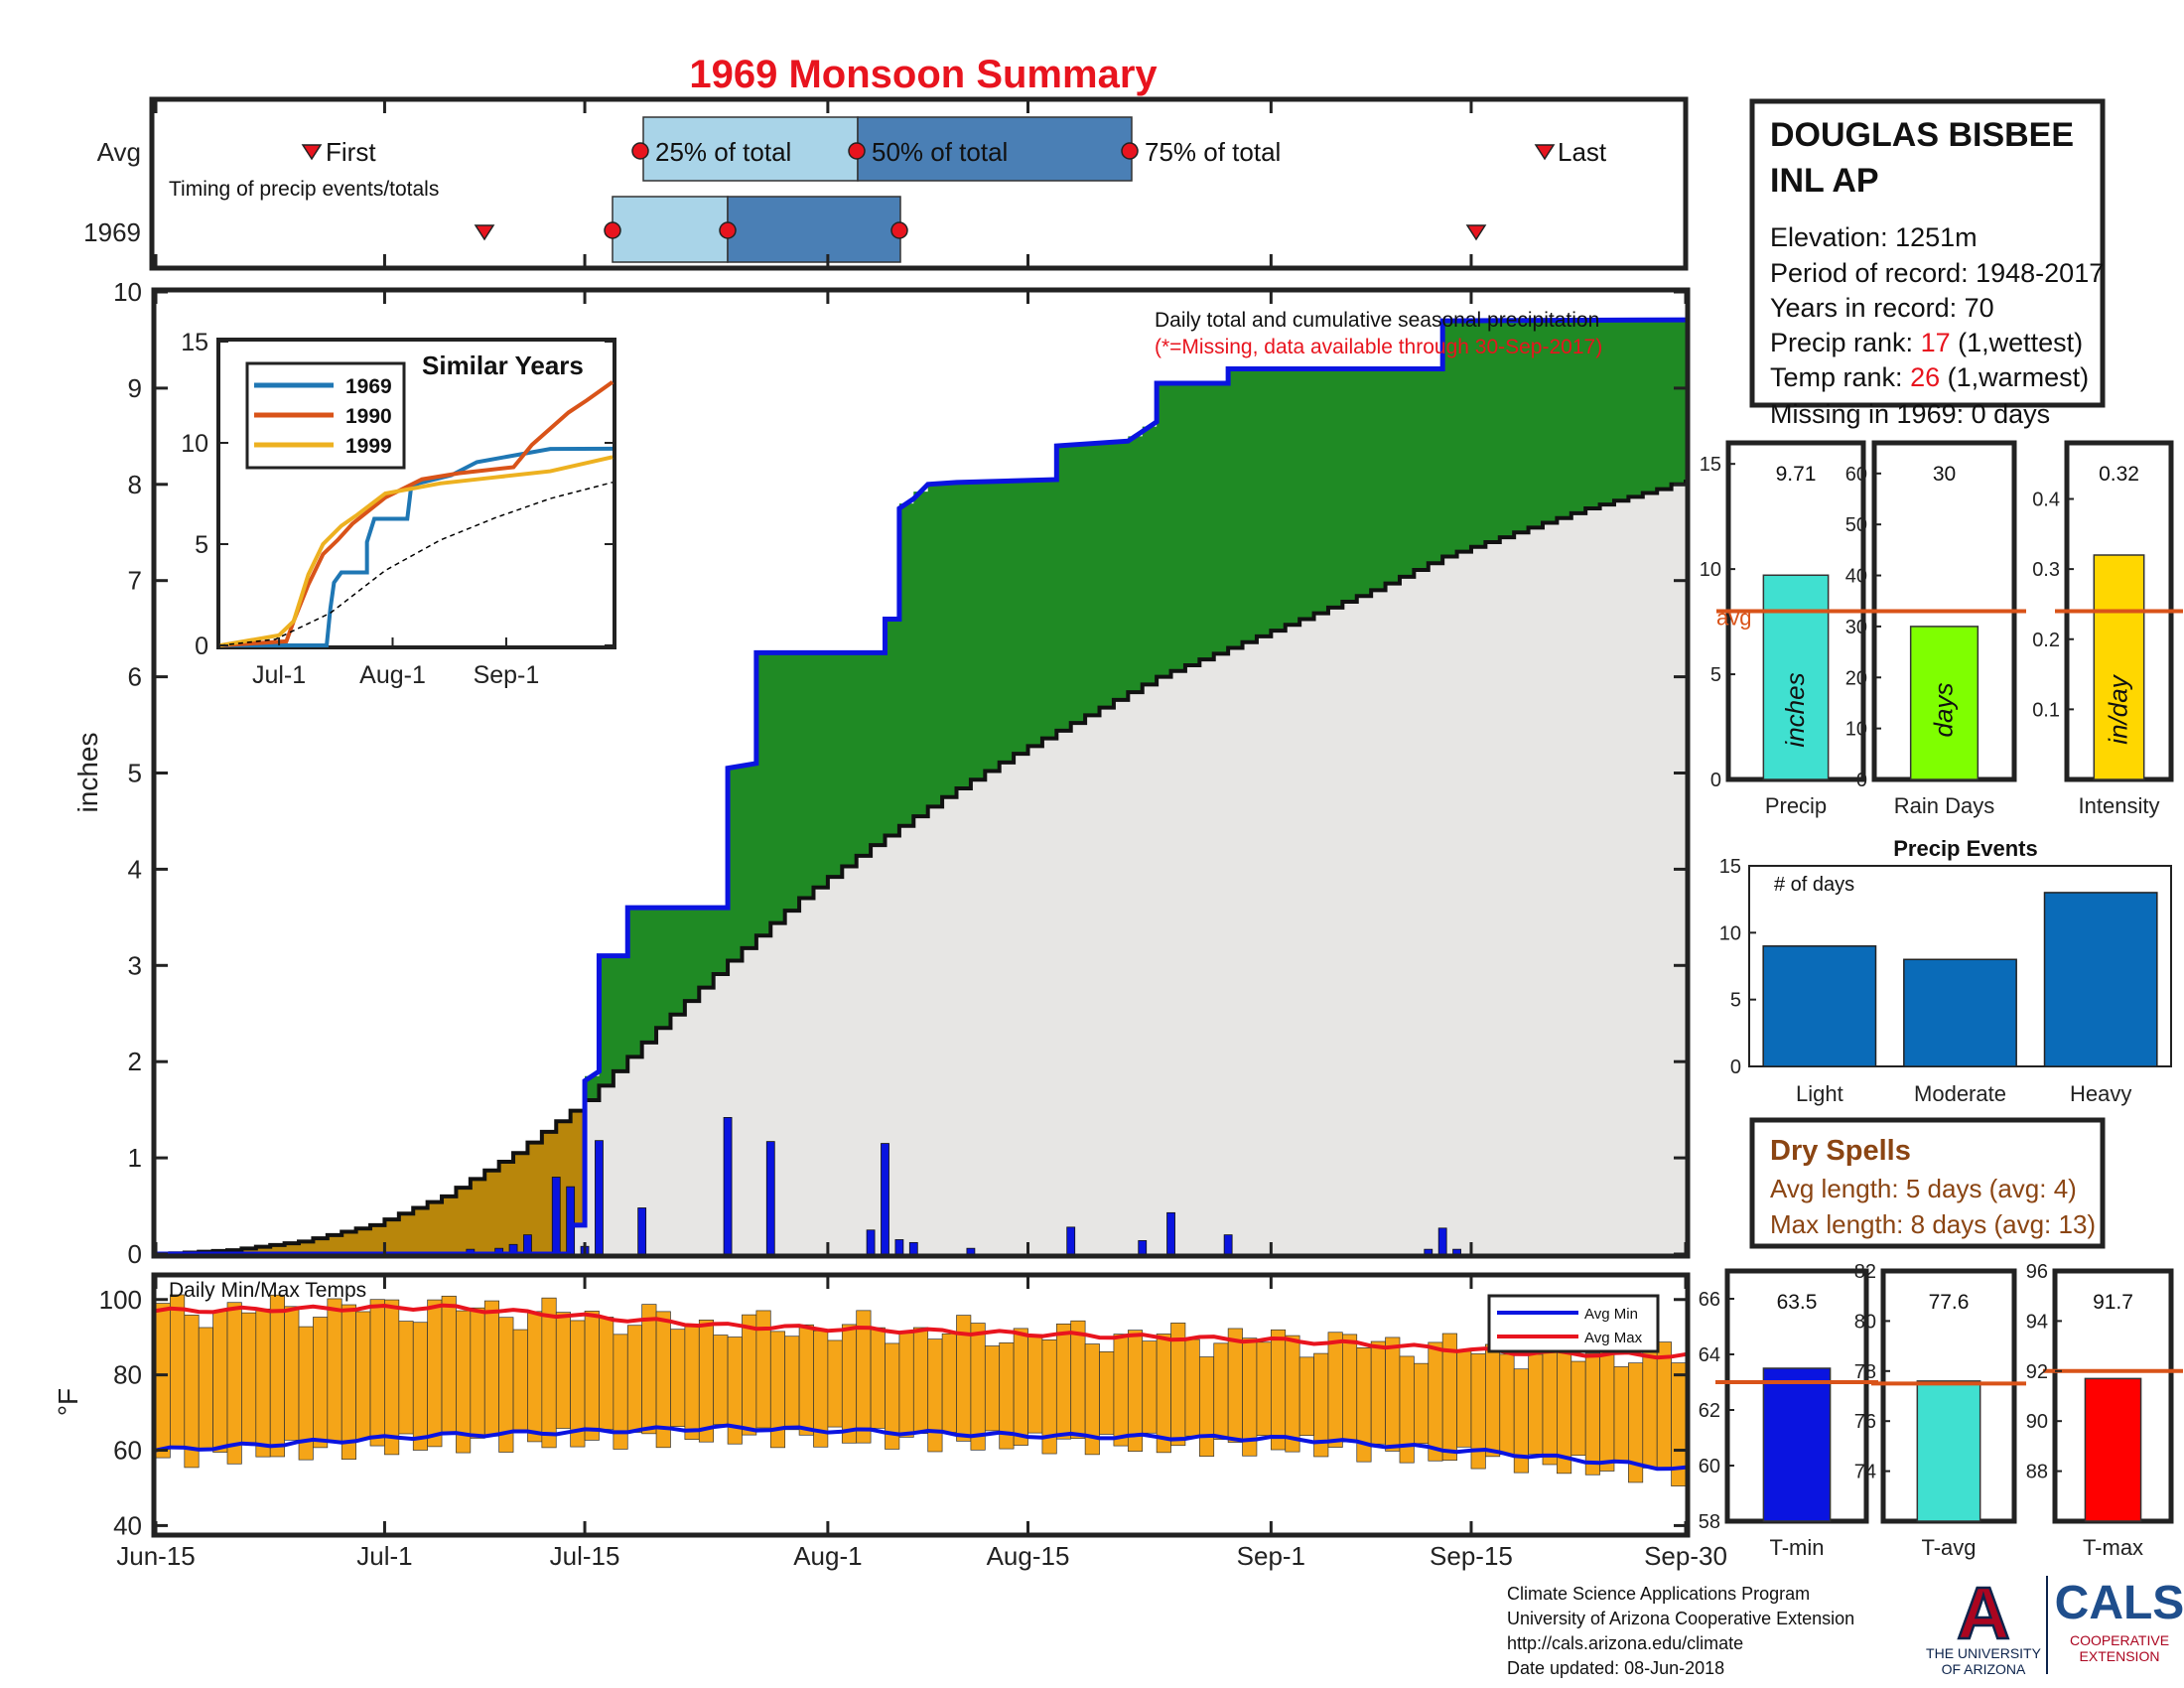 This screenshot has height=1688, width=2184. What do you see at coordinates (921, 1447) in the screenshot?
I see `avg-min-line` at bounding box center [921, 1447].